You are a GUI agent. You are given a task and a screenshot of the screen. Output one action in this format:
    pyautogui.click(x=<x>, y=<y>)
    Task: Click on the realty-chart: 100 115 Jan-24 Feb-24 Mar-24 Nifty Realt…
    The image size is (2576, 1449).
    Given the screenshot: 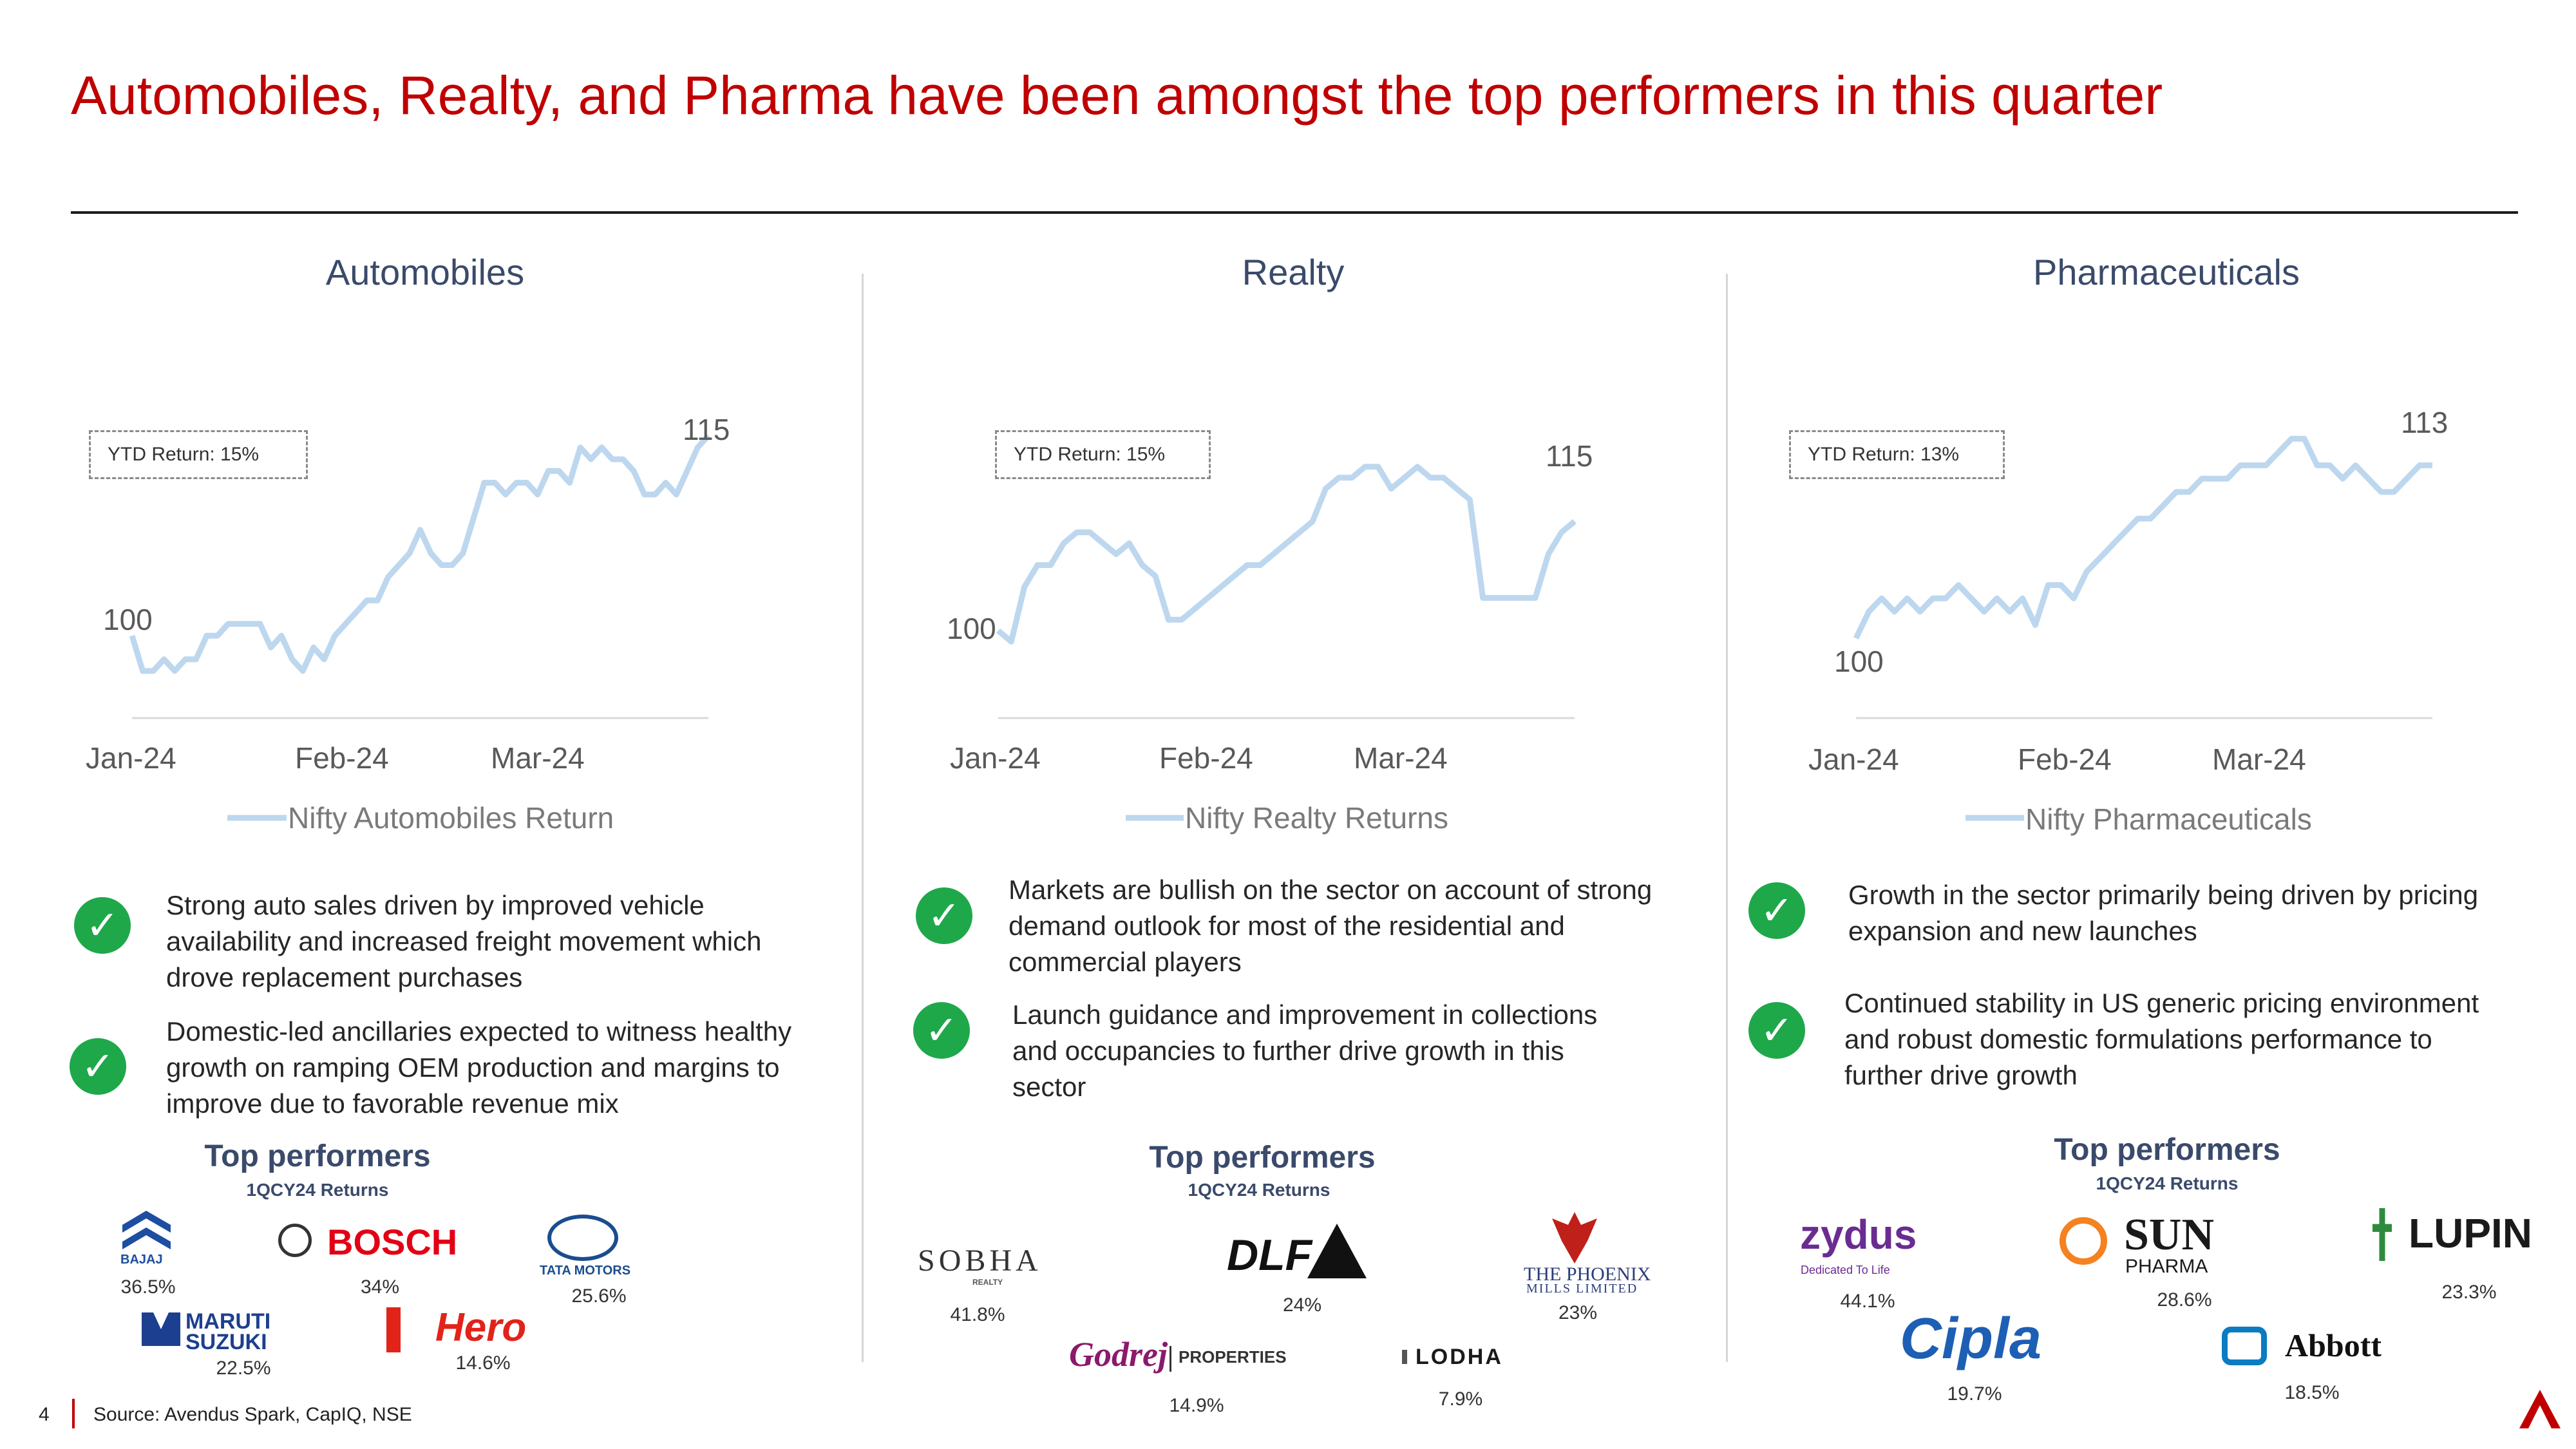 What is the action you would take?
    pyautogui.click(x=1270, y=637)
    